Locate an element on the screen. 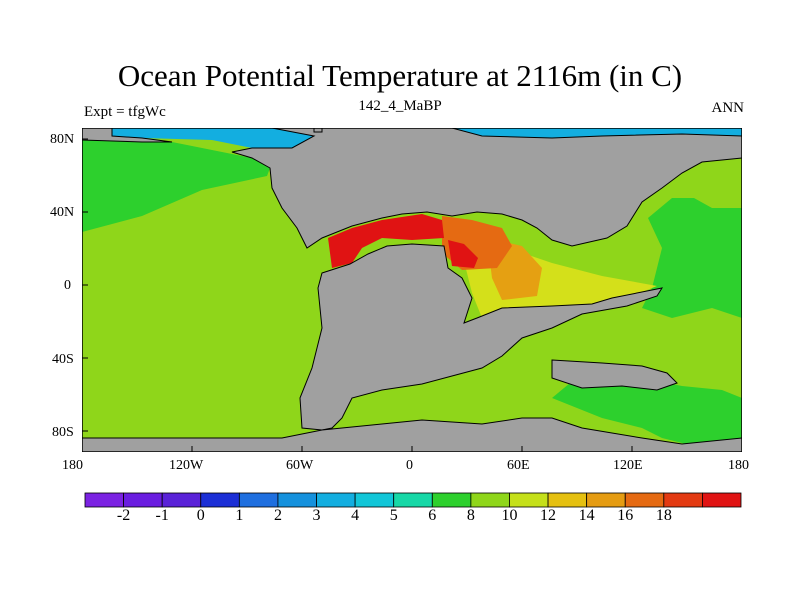  northern-landmass is located at coordinates (486, 188).